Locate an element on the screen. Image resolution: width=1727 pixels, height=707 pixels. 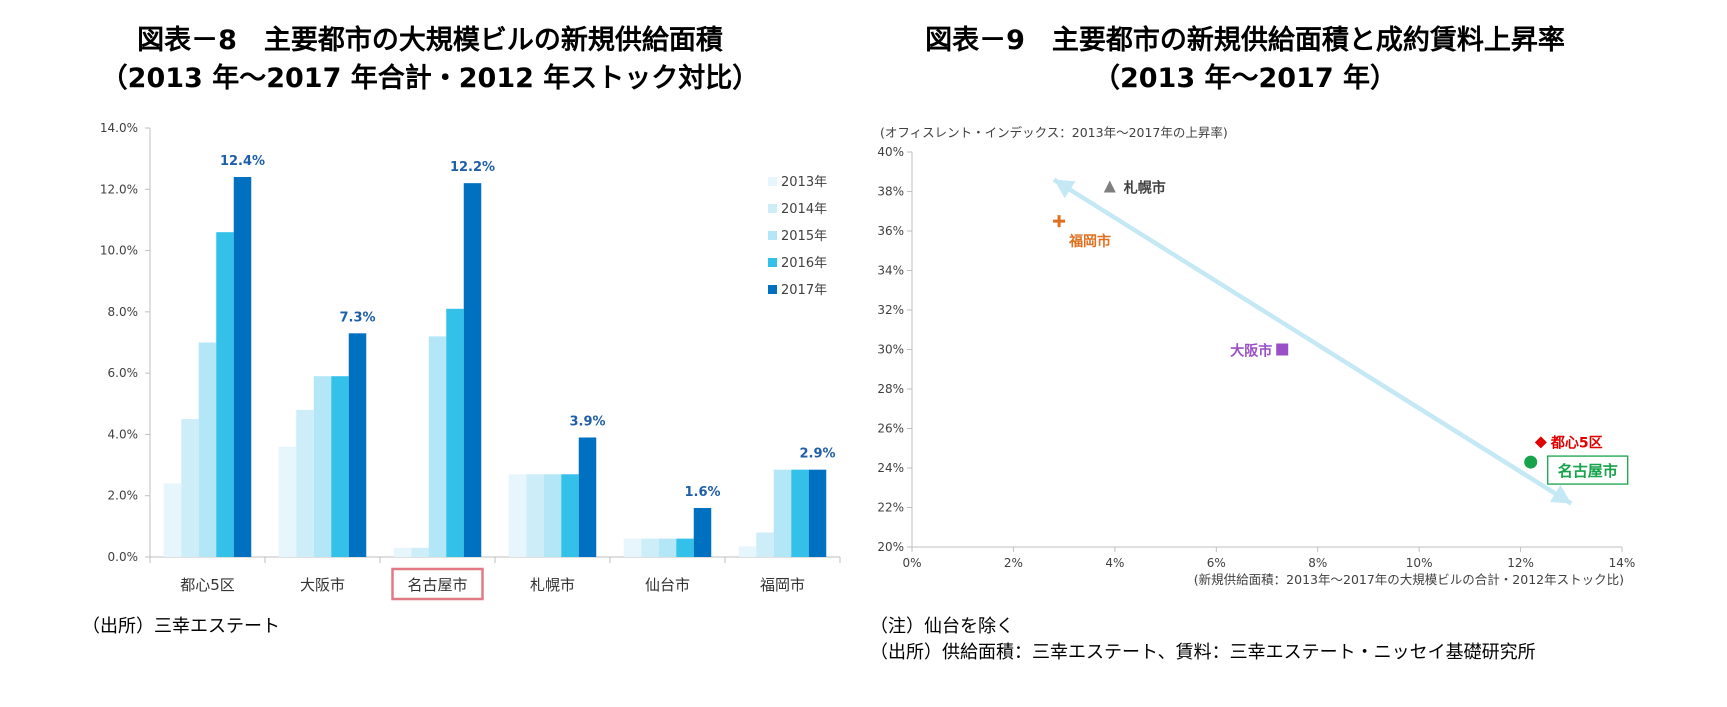
bar-2013年-札幌市 is located at coordinates (517, 515).